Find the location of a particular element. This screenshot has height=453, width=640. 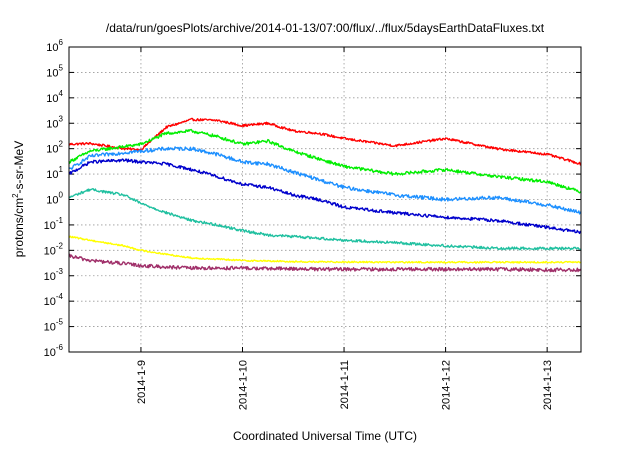

x-tick-label: 2014-1-10 is located at coordinates (243, 385).